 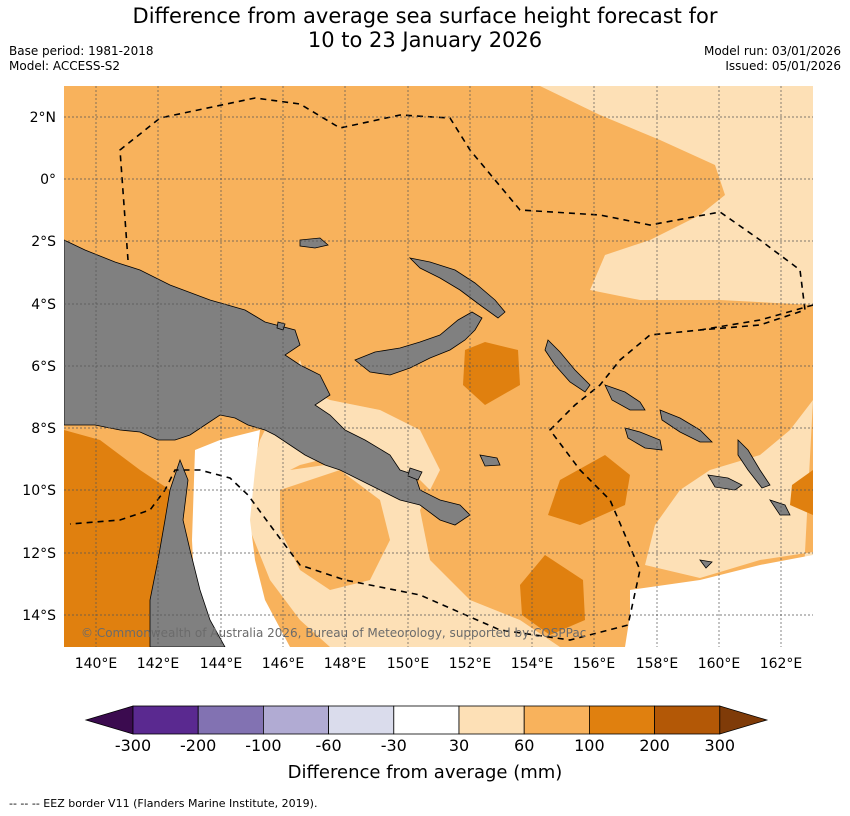 What do you see at coordinates (263, 745) in the screenshot?
I see `colorbar-tick-label: -100` at bounding box center [263, 745].